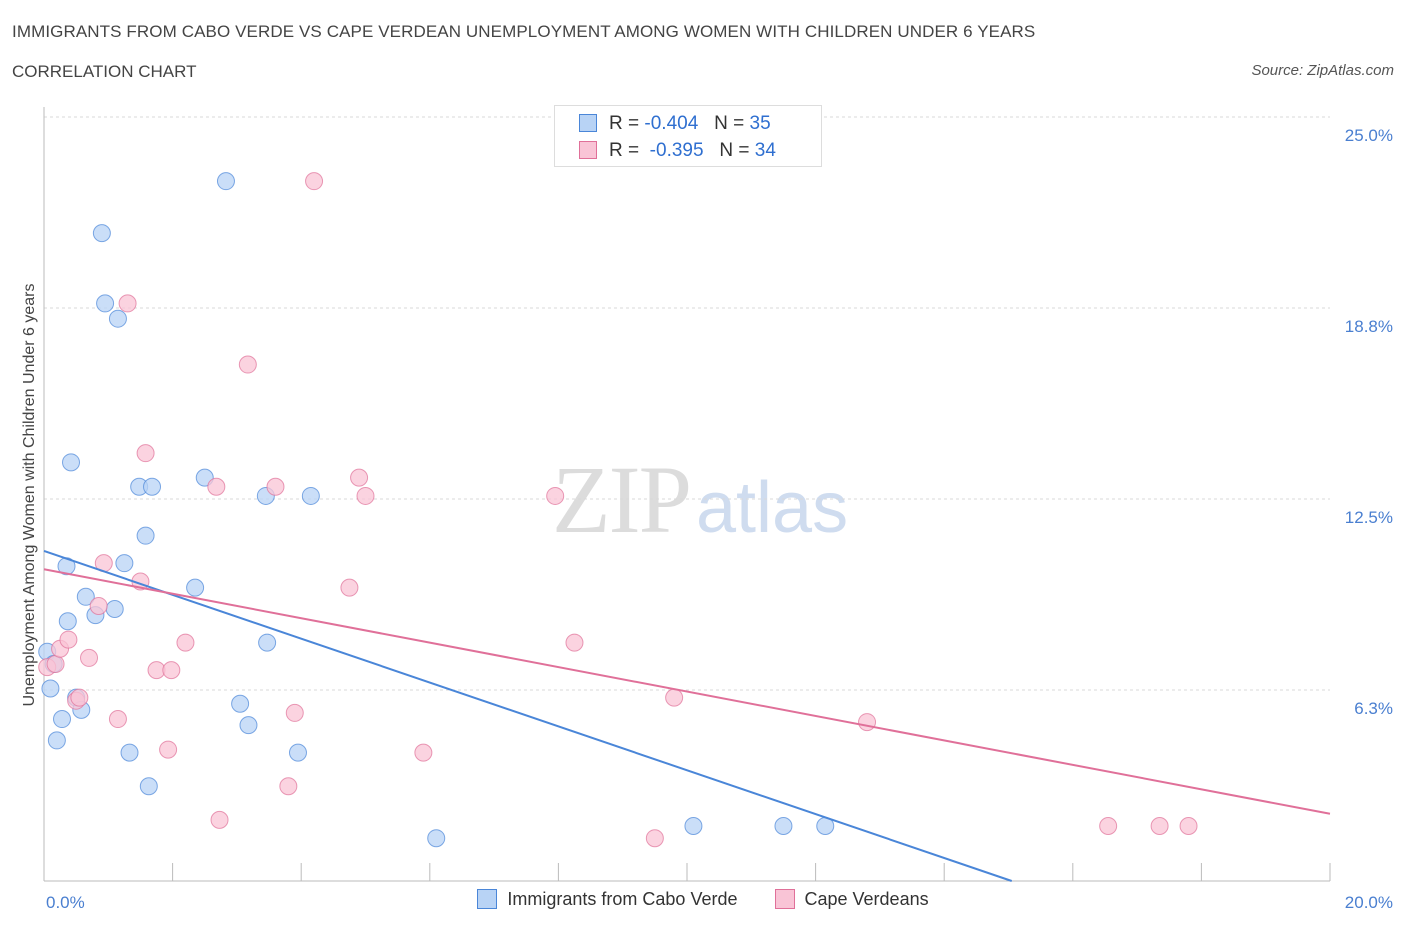 The height and width of the screenshot is (930, 1406). Describe the element at coordinates (866, 899) in the screenshot. I see `legend-label-cape-verdeans: Cape Verdeans` at that location.